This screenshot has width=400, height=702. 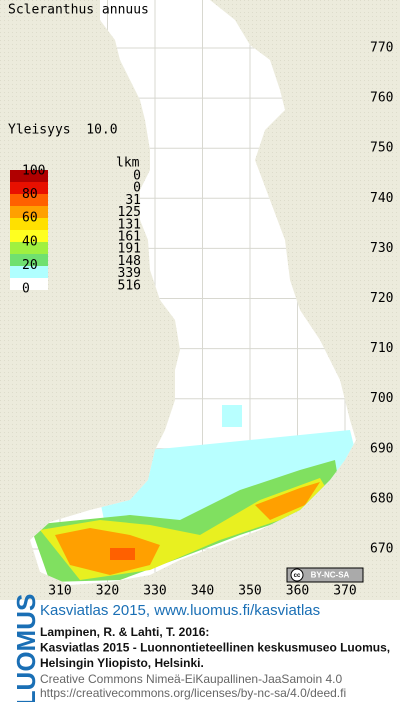 I want to click on northing-label: 770, so click(x=381, y=48).